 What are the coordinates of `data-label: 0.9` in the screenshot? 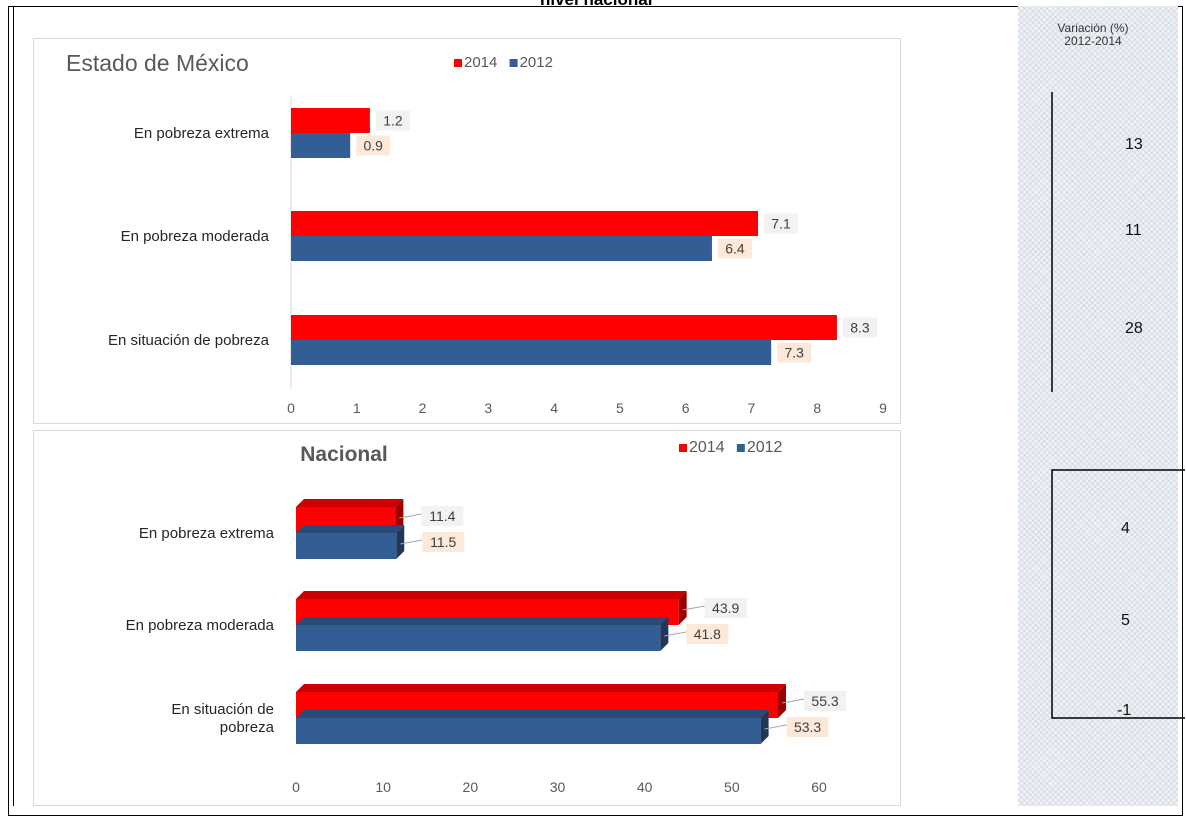 It's located at (373, 146).